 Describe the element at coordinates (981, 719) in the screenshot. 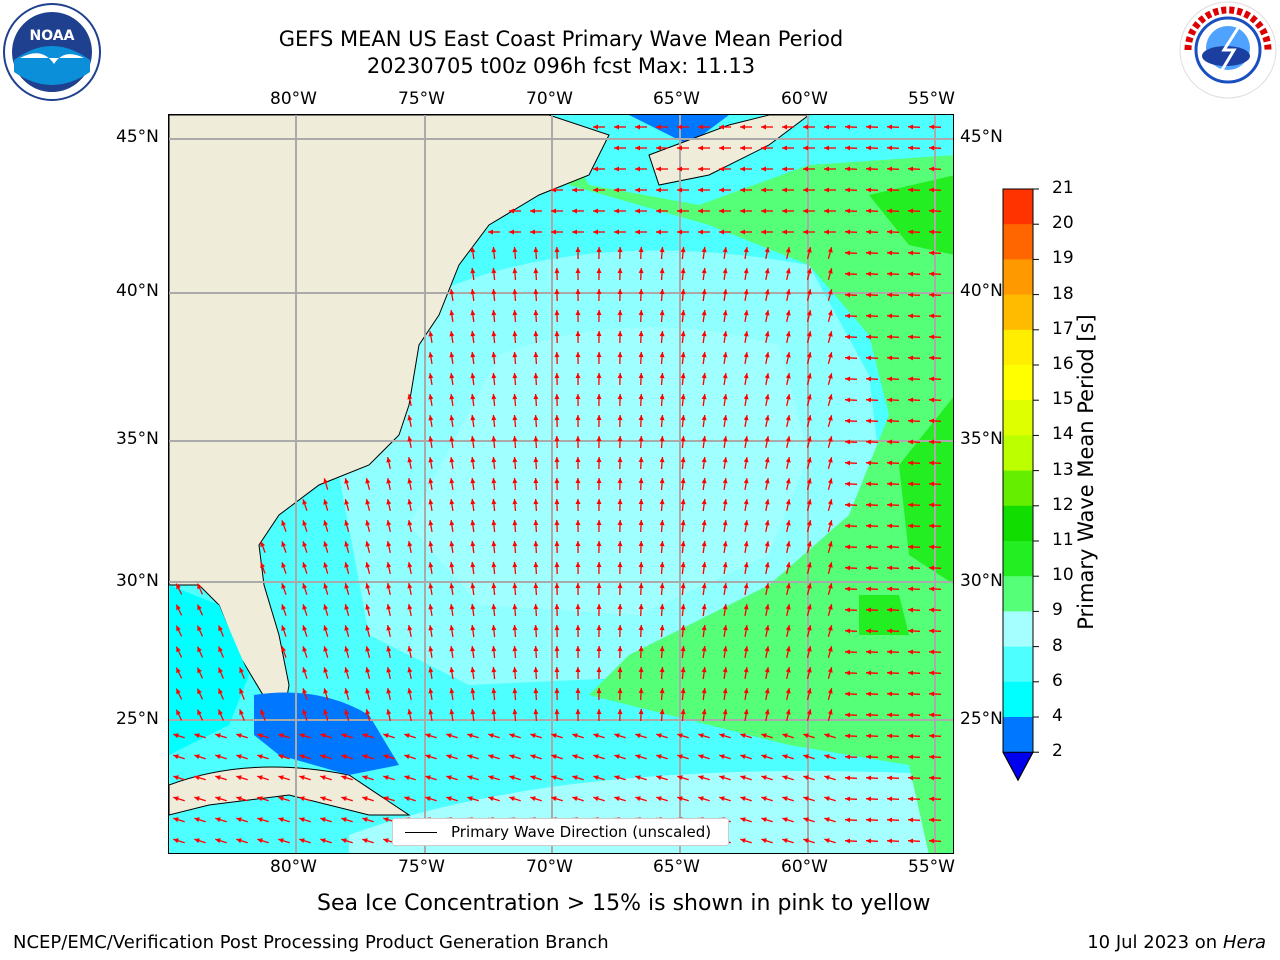

I see `lat-label-right: 25°N` at that location.